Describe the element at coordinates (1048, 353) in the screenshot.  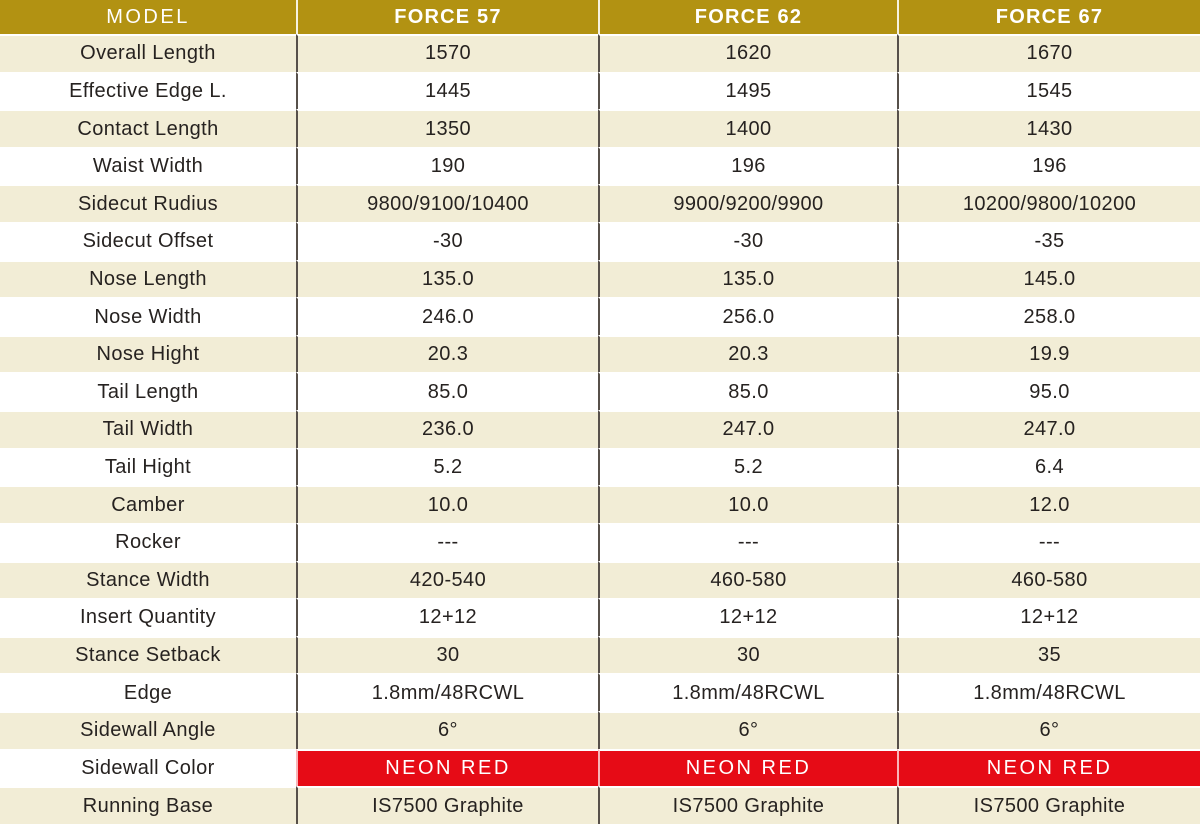
I see `value-cell-force-67: 19.9` at that location.